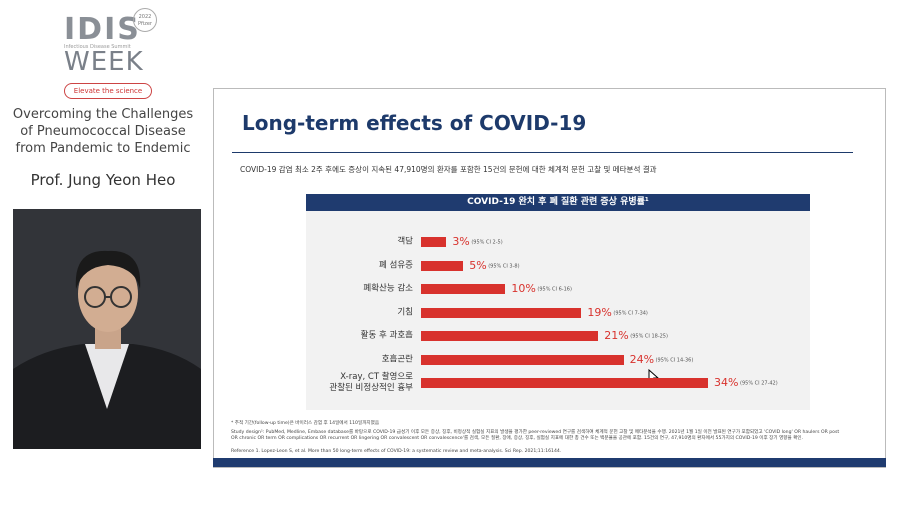  What do you see at coordinates (759, 383) in the screenshot?
I see `ci-label: (95% CI 27-42)` at bounding box center [759, 383].